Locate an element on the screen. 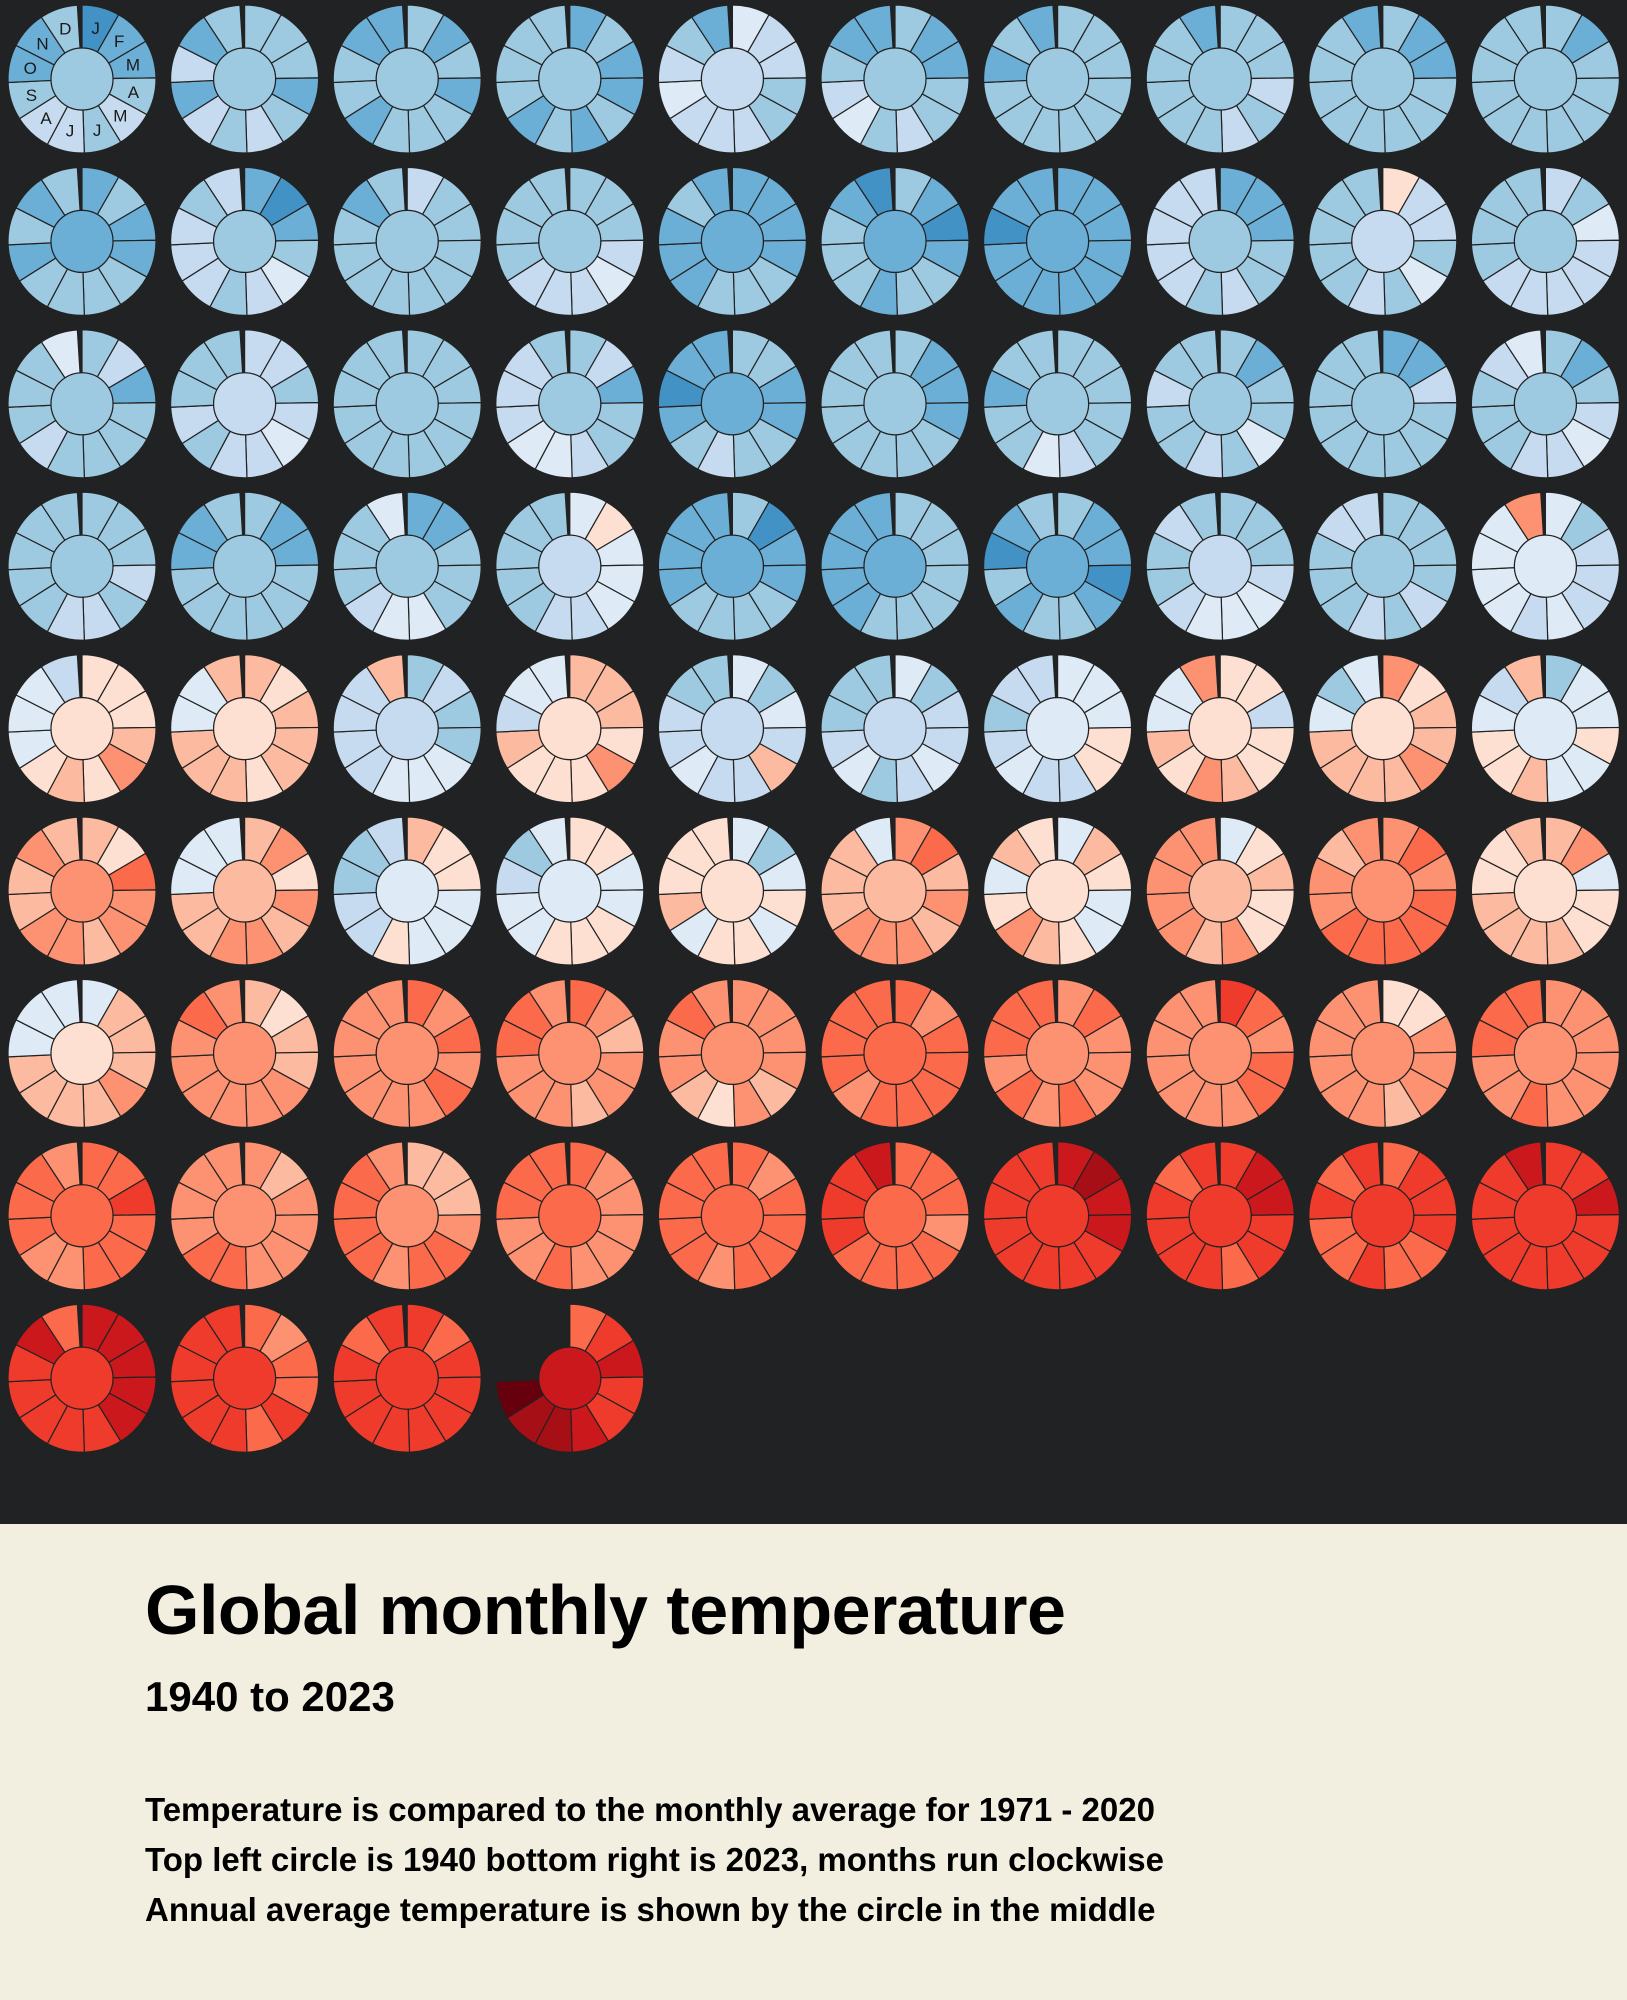 Image resolution: width=1627 pixels, height=2000 pixels. annual-center-2007 is located at coordinates (1220, 1053).